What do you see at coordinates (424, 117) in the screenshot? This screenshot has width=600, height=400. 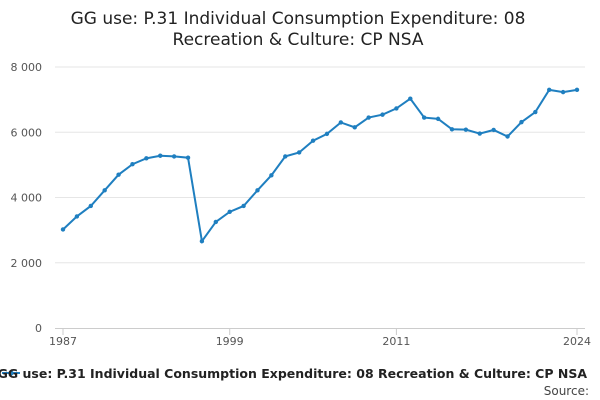 I see `data-point-2013` at bounding box center [424, 117].